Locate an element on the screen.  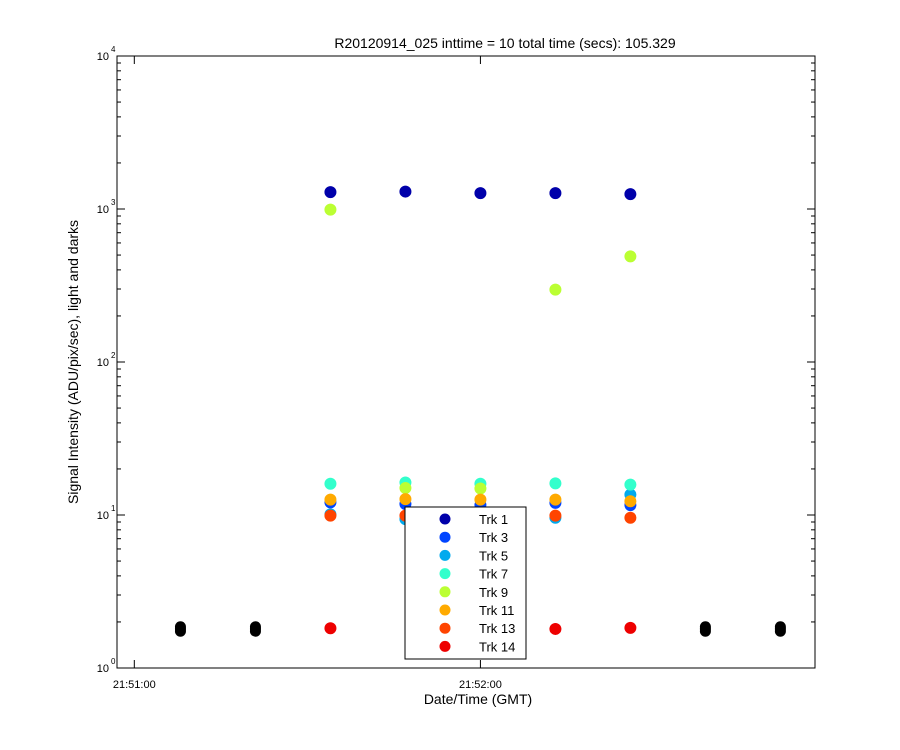
y-tick-exponent: 0 is located at coordinates (113, 661).